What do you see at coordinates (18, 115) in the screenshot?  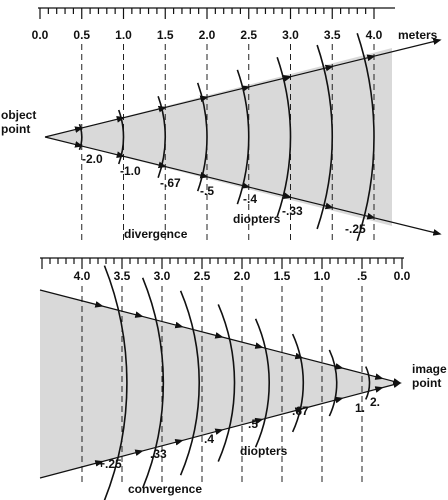 I see `point-label: object` at bounding box center [18, 115].